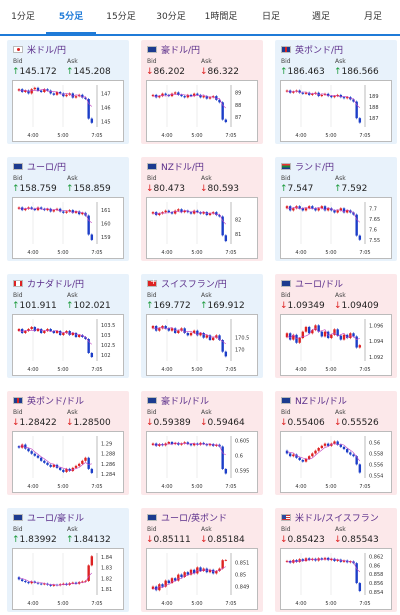 This screenshot has height=615, width=400. I want to click on pair-name: 米ドル/スイスフラン, so click(337, 519).